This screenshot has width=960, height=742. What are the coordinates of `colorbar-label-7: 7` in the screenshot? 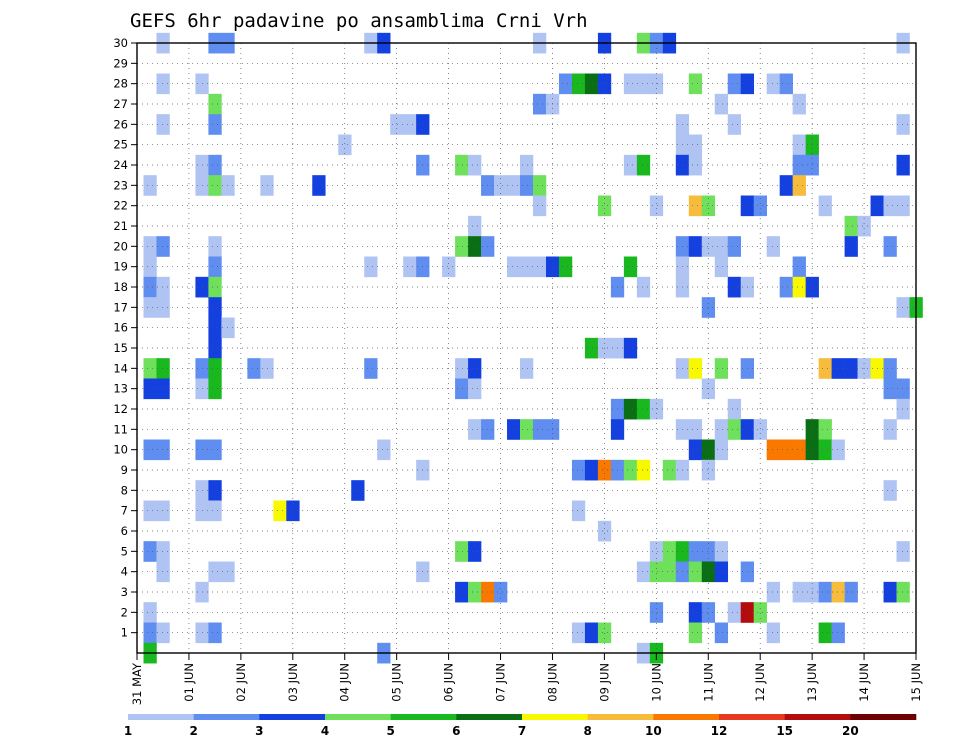 It's located at (522, 731).